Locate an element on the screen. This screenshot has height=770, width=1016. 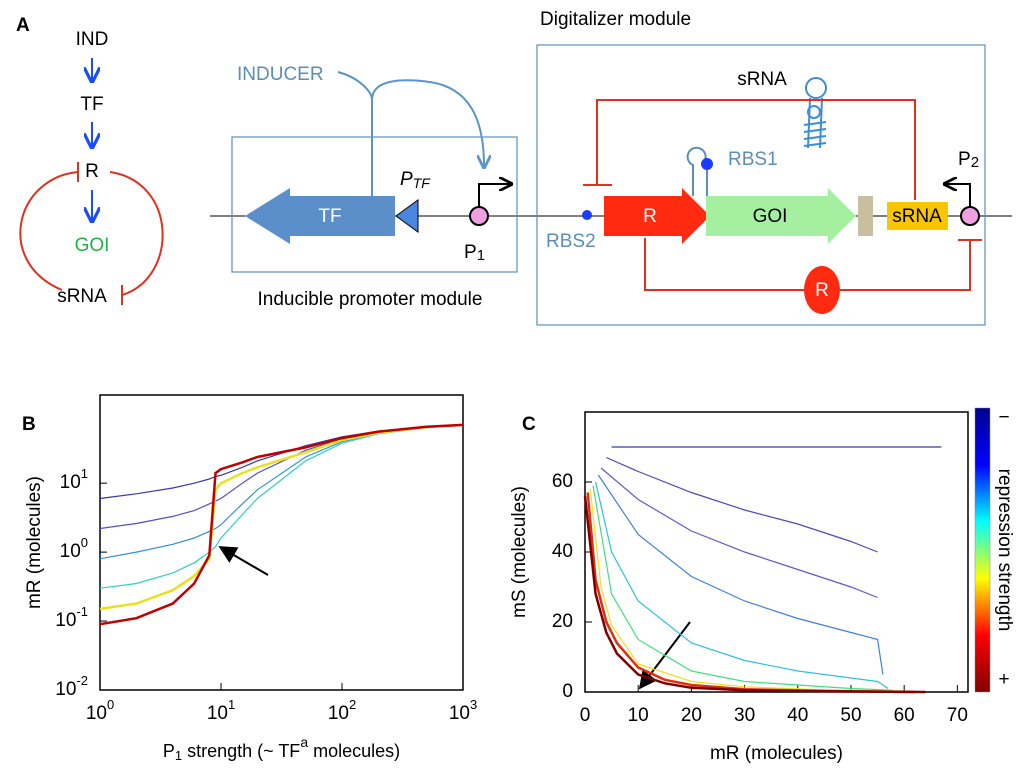
r-gene is located at coordinates (657, 216).